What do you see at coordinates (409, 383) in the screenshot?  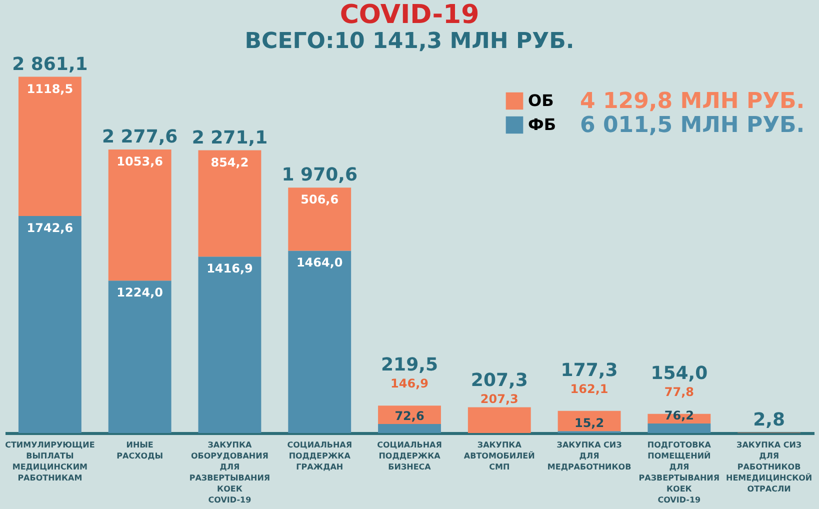 I see `data-label: 146,9` at bounding box center [409, 383].